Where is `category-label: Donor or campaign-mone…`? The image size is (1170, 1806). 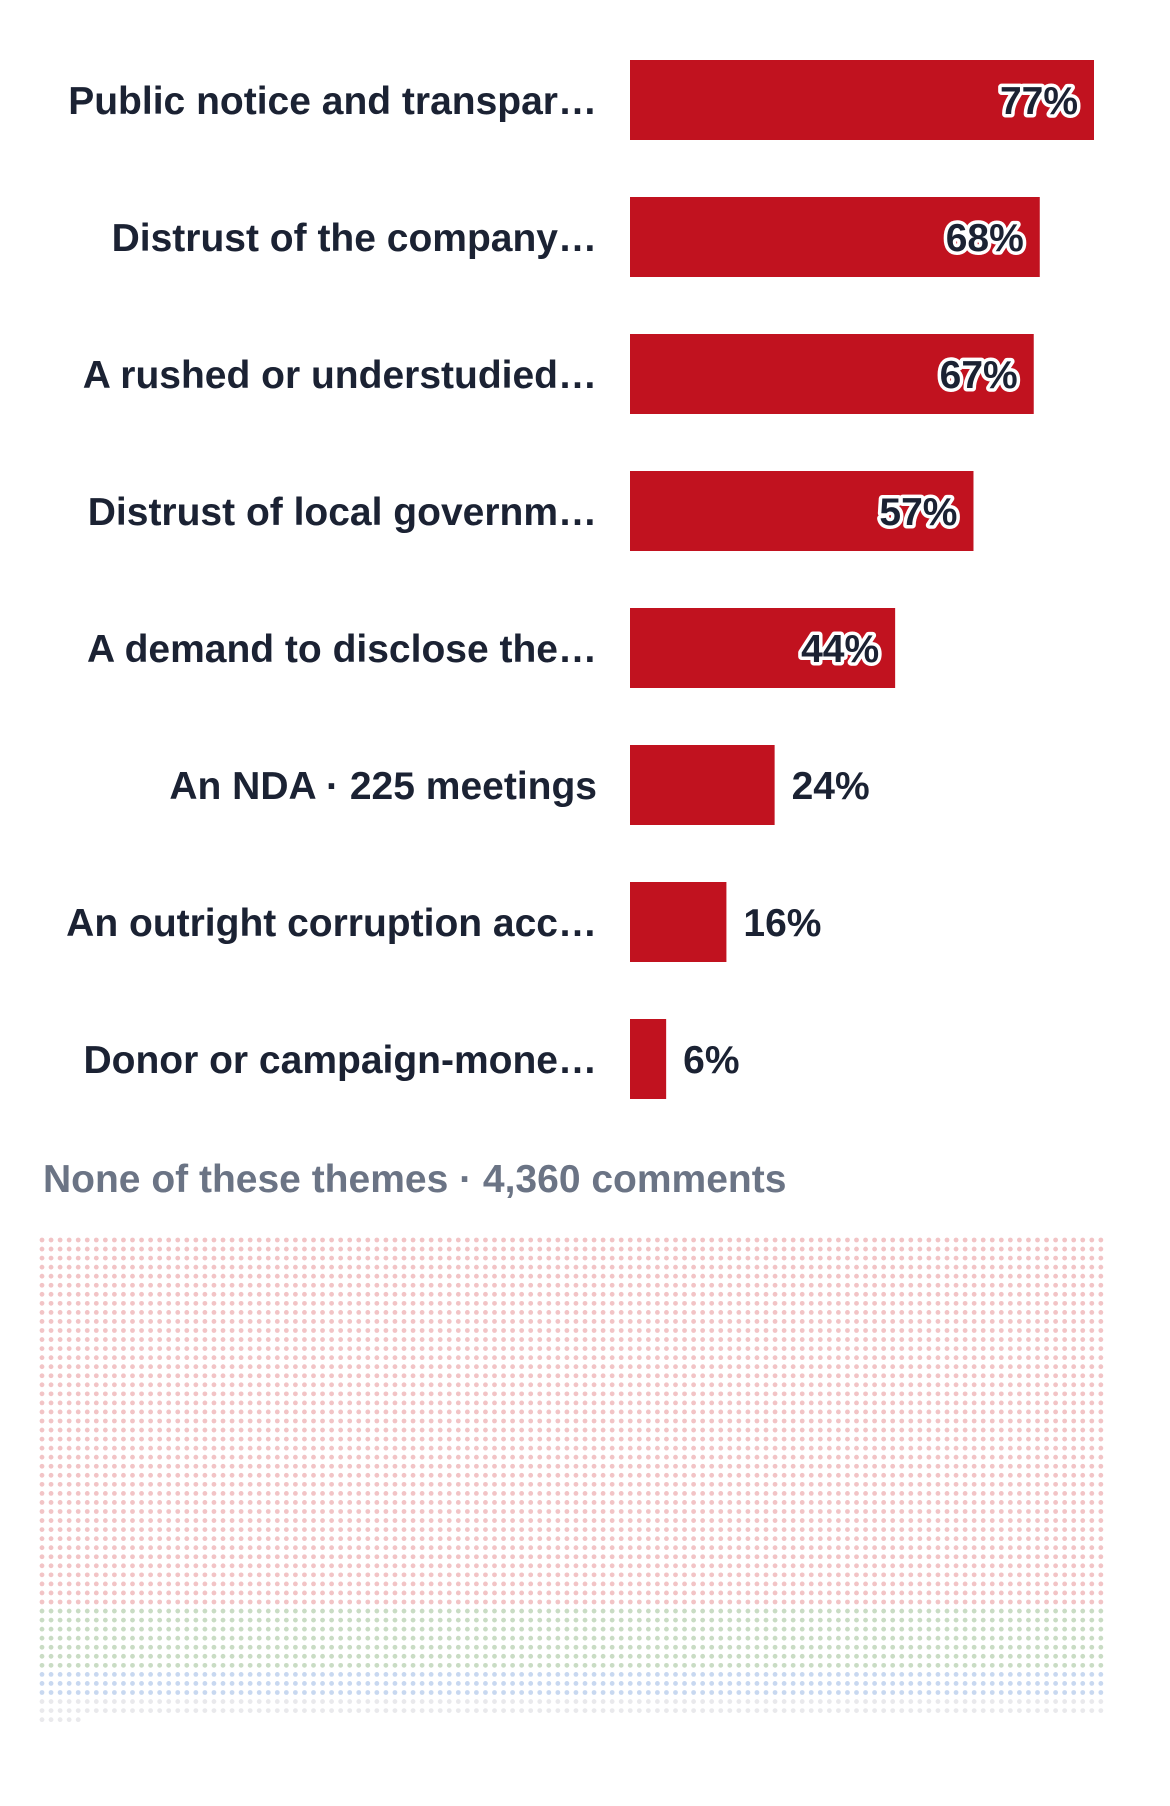 category-label: Donor or campaign-mone… is located at coordinates (340, 1060).